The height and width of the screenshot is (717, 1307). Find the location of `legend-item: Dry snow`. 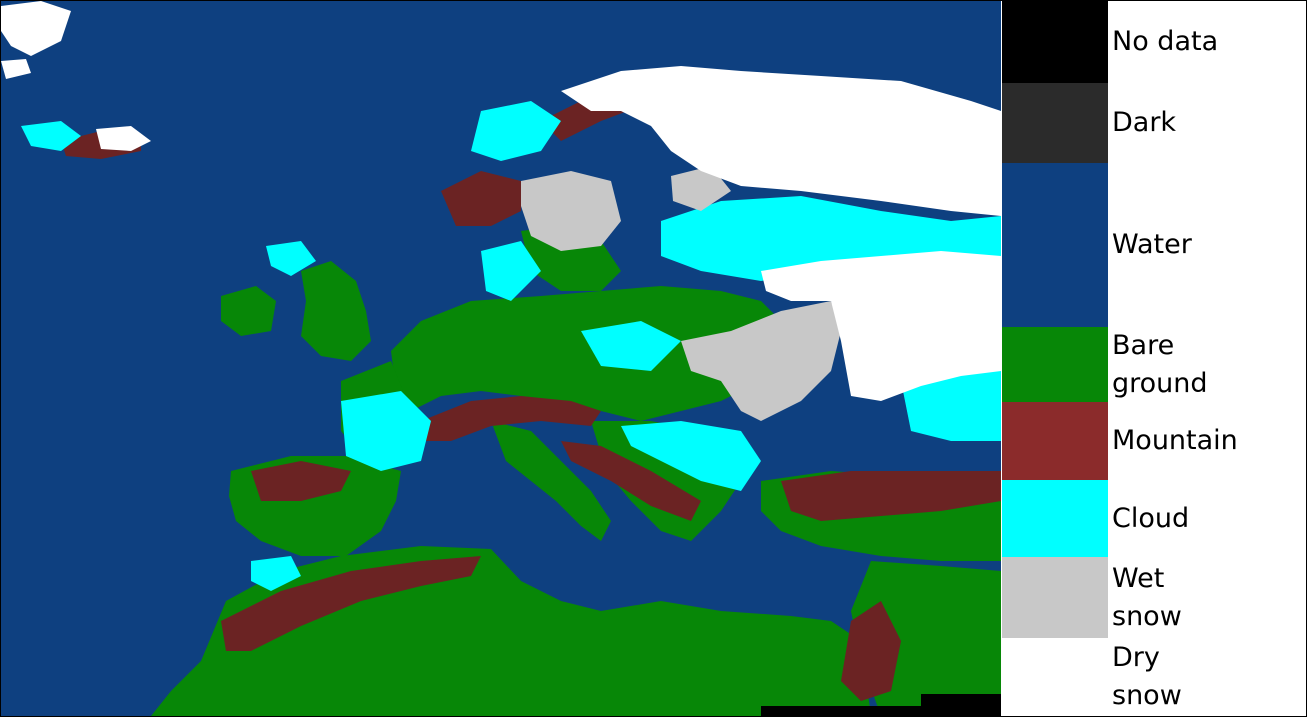

legend-item: Dry snow is located at coordinates (1154, 677).